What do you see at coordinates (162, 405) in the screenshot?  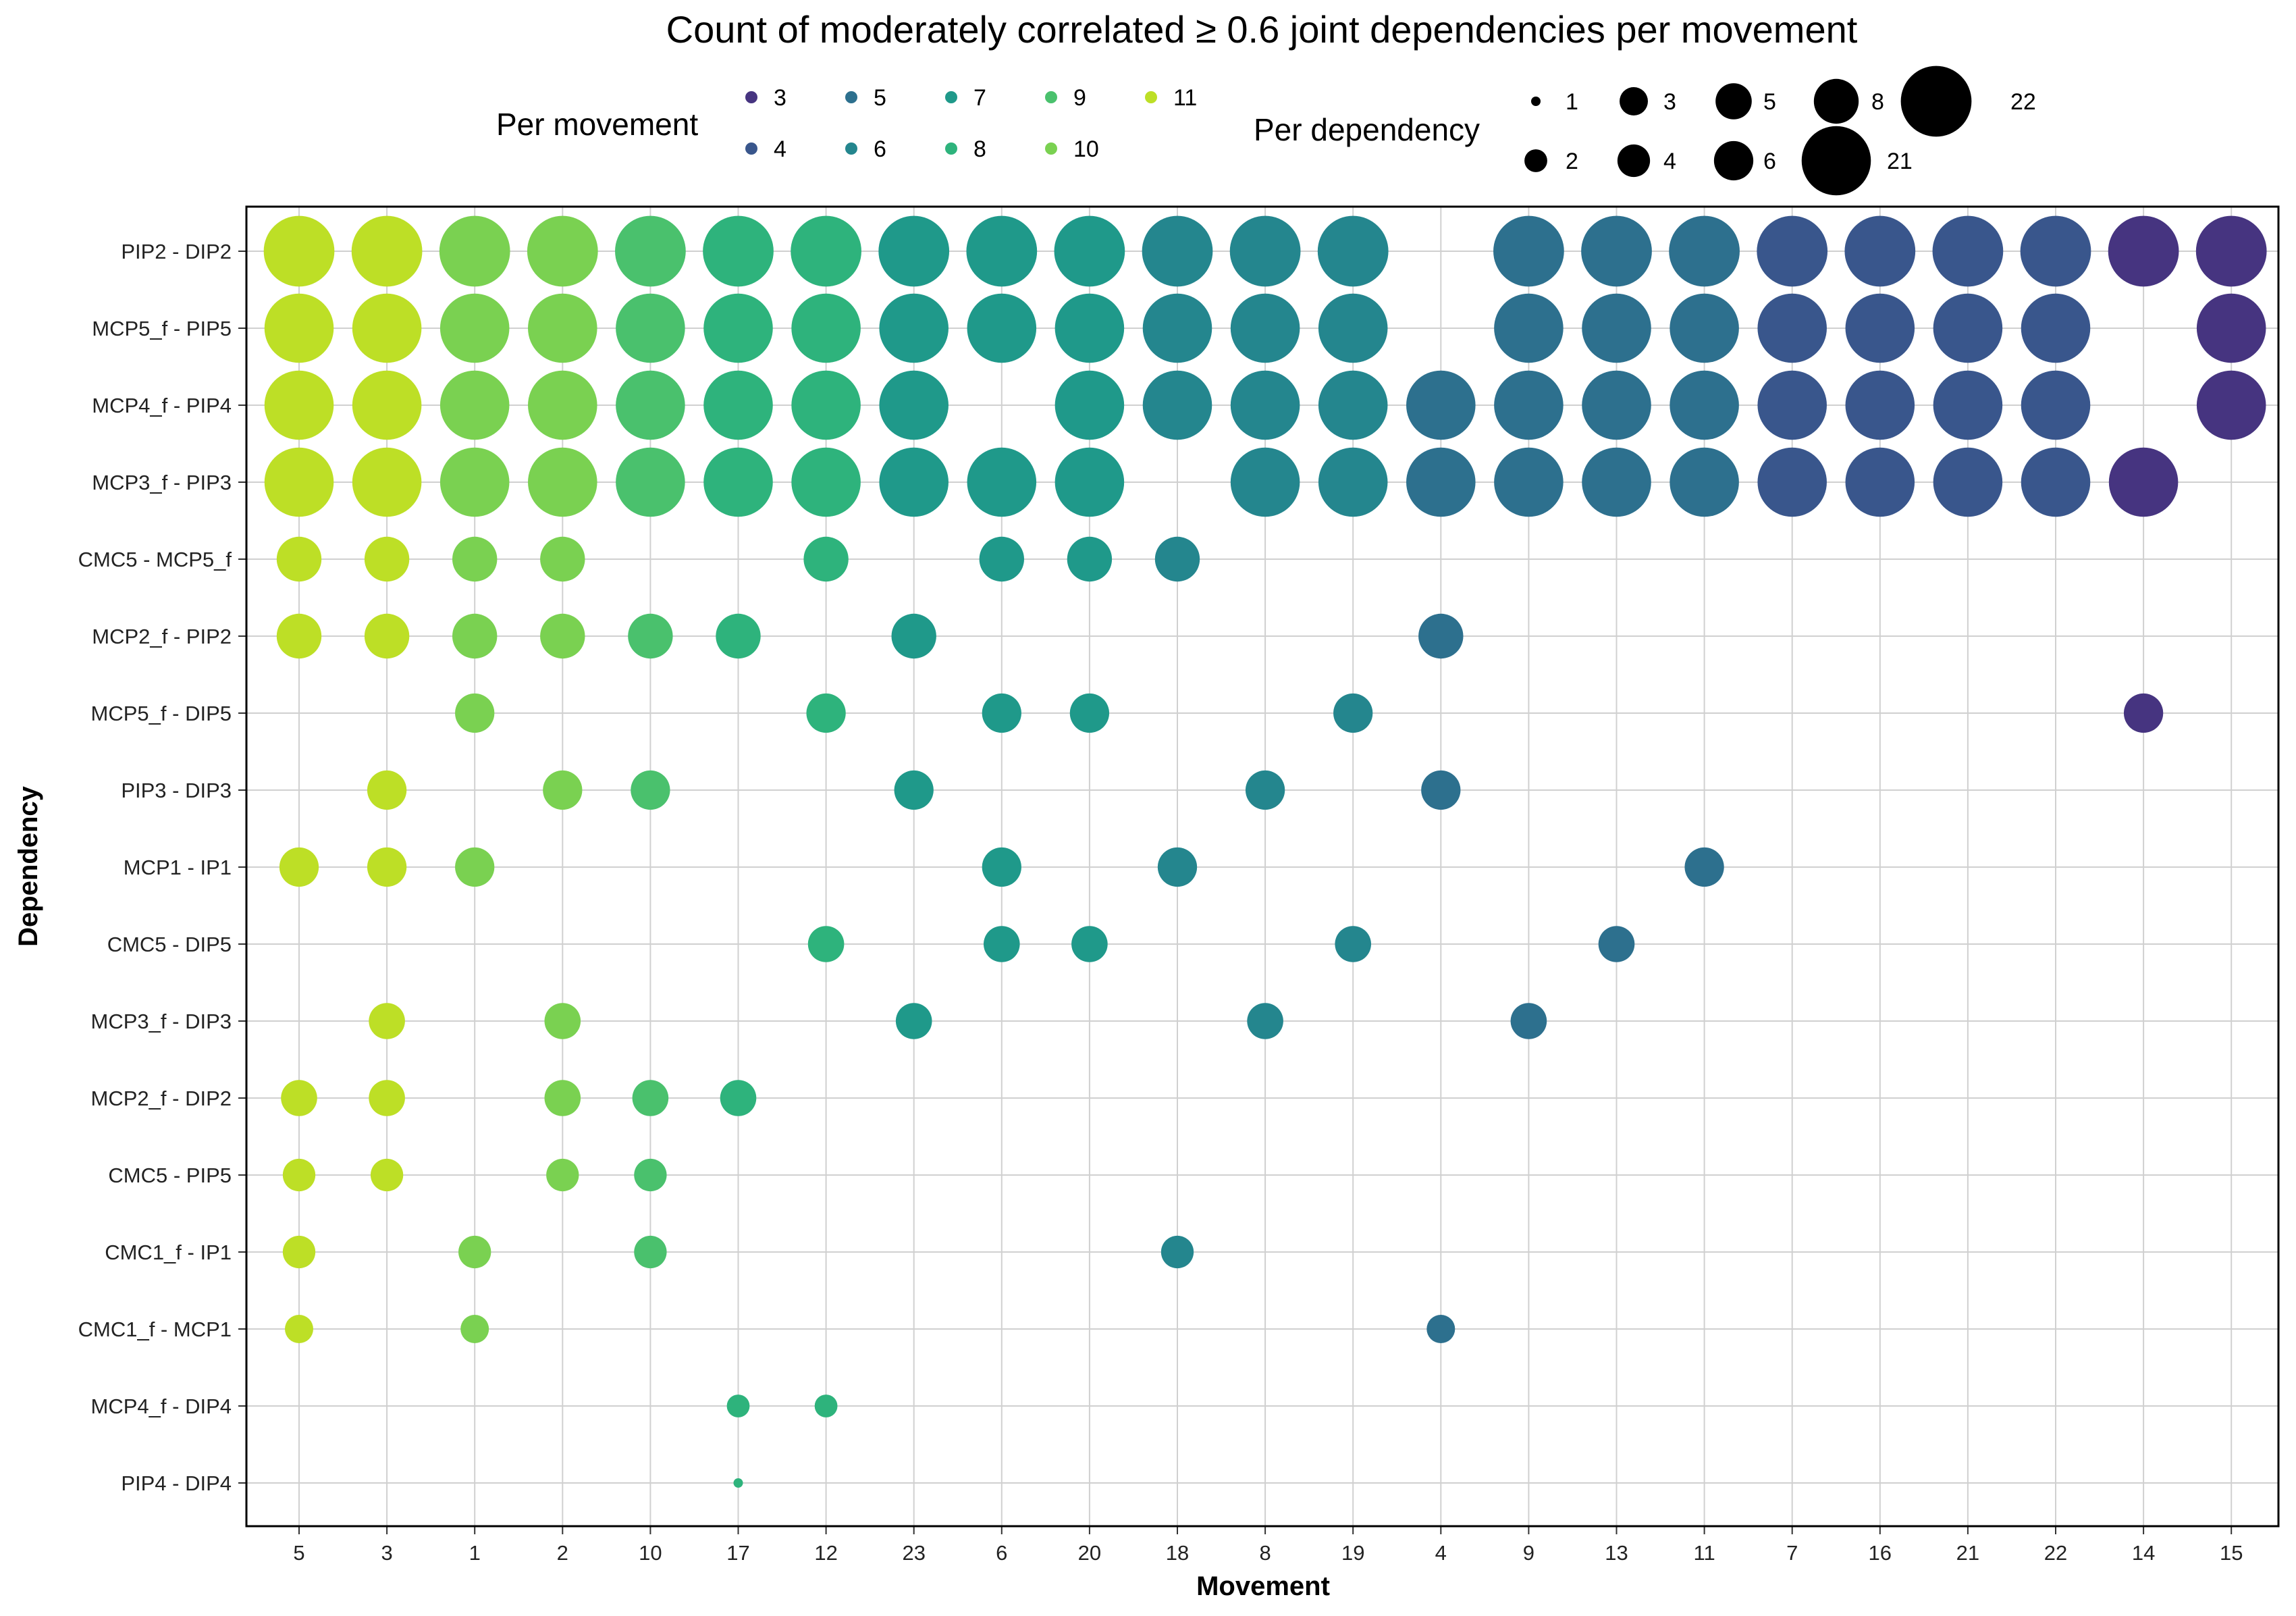 I see `y-tick-label: MCP4_f - PIP4` at bounding box center [162, 405].